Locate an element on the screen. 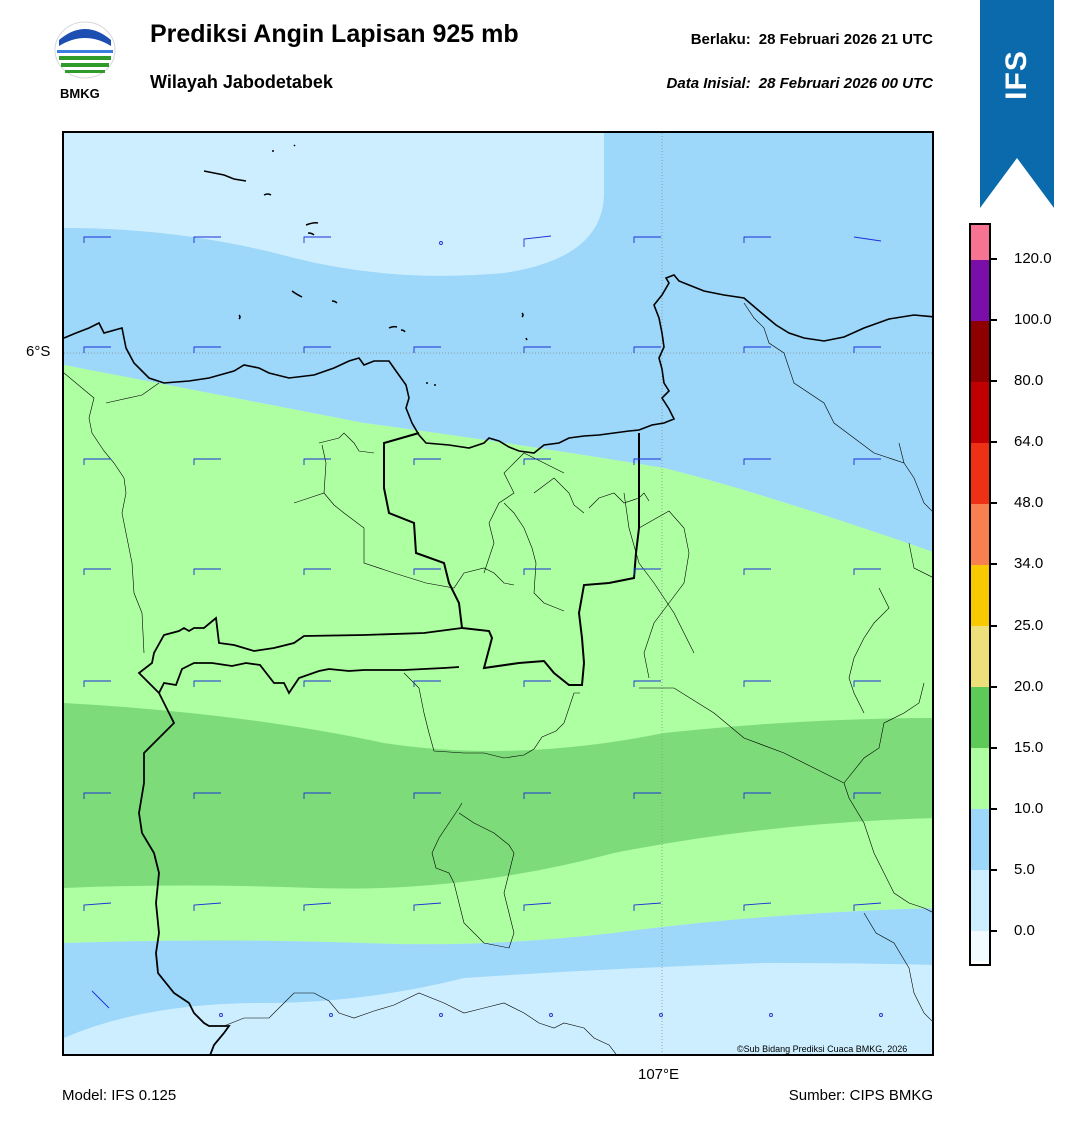 The height and width of the screenshot is (1128, 1081). source-info: Sumber: CIPS BMKG is located at coordinates (860, 1095).